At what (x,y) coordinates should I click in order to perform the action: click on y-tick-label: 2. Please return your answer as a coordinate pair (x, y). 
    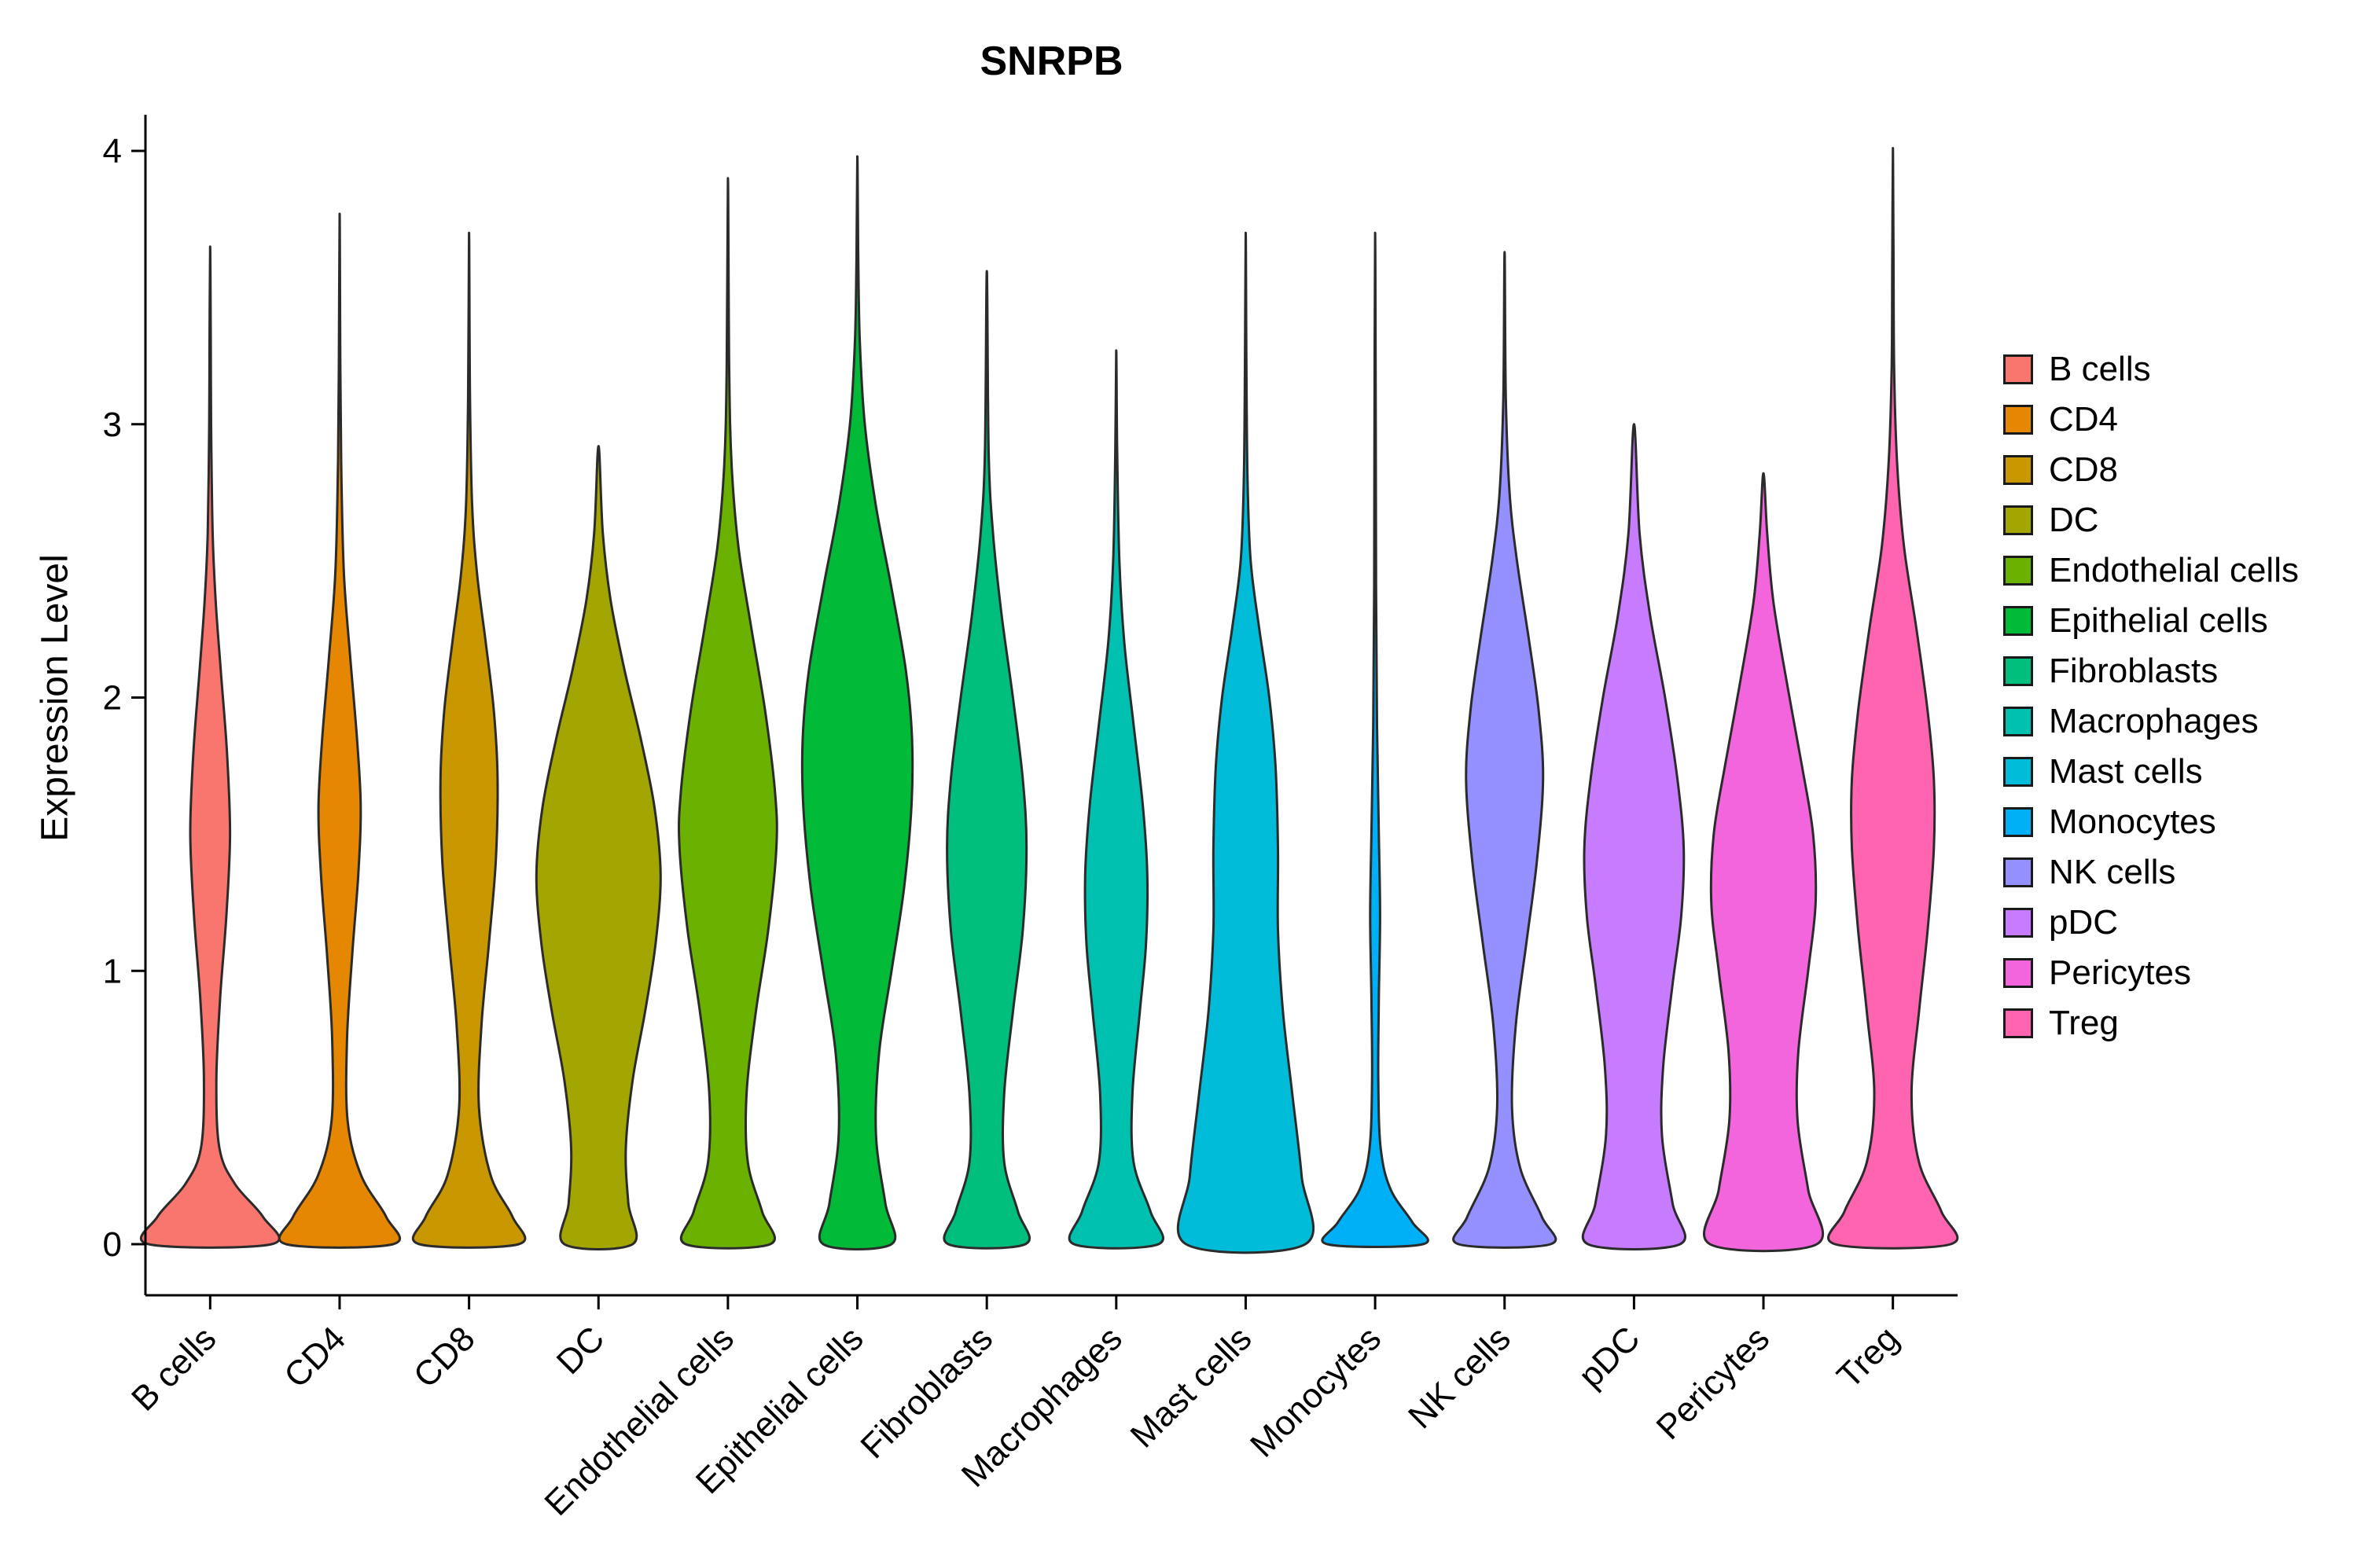
    Looking at the image, I should click on (112, 698).